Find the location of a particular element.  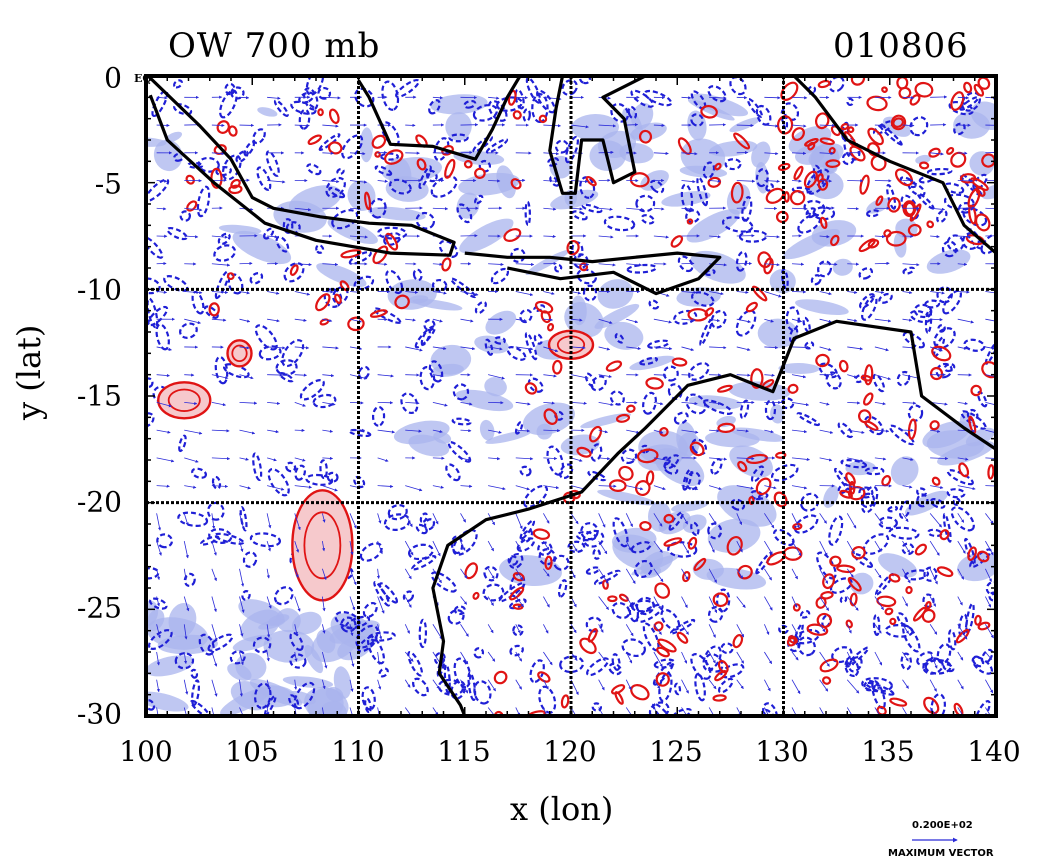

x-tick-label: 125 is located at coordinates (676, 751).